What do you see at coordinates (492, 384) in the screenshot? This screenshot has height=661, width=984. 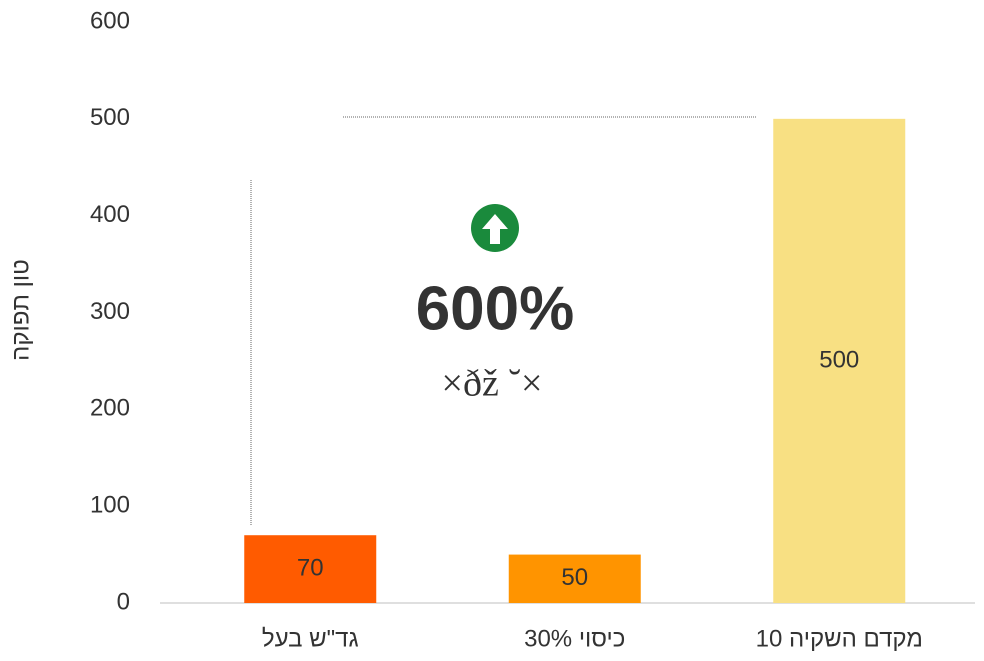 I see `annotation-text: ×ðž ˘×` at bounding box center [492, 384].